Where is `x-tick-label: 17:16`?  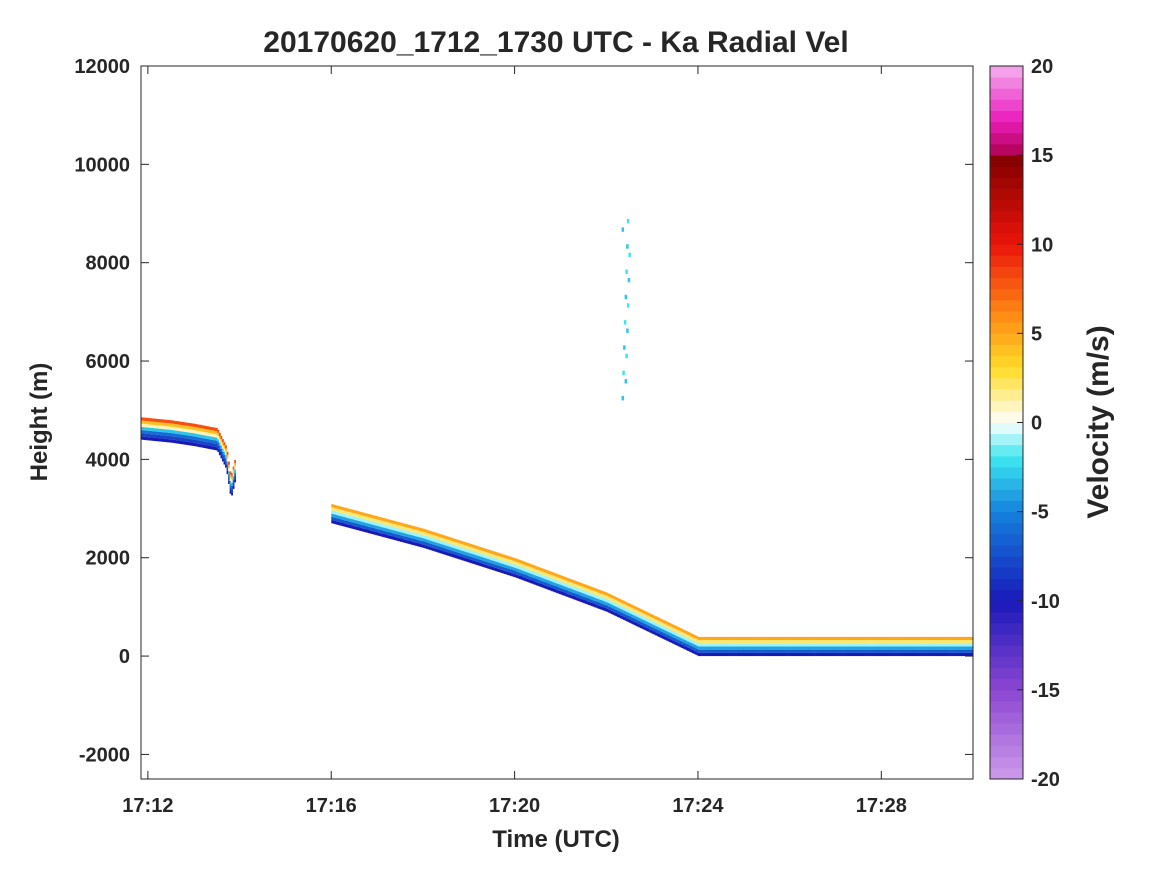
x-tick-label: 17:16 is located at coordinates (331, 806).